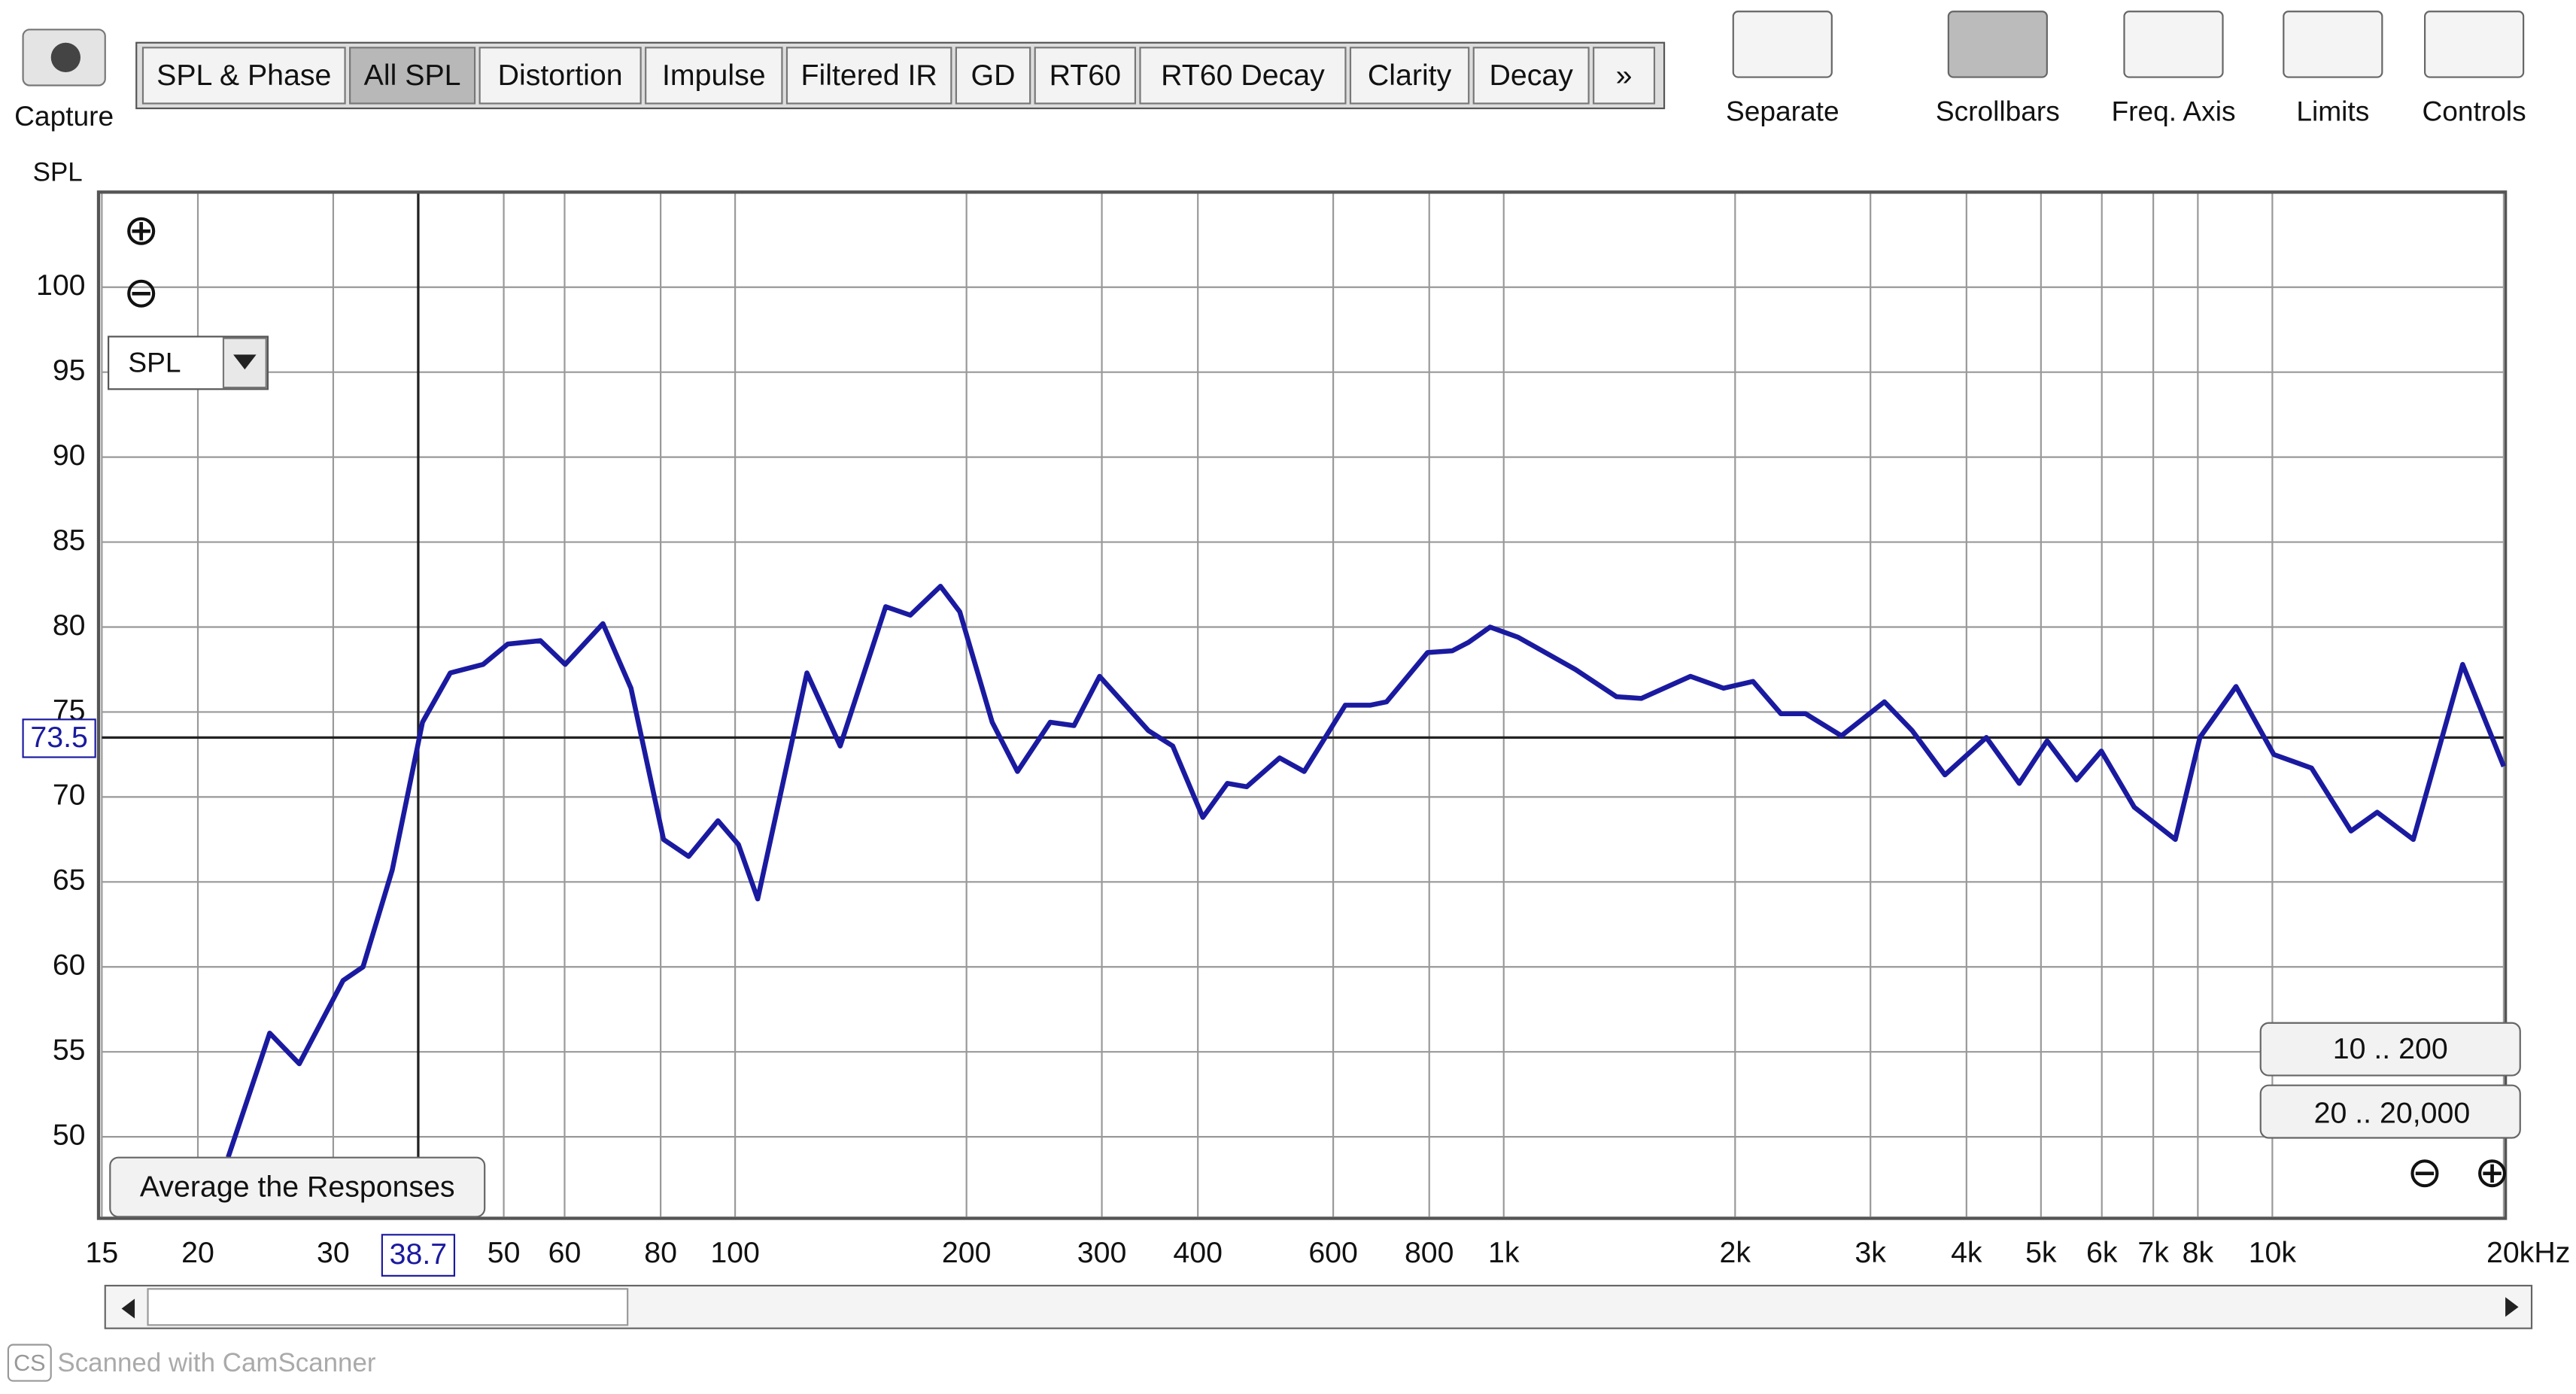 The height and width of the screenshot is (1394, 2576). Describe the element at coordinates (102, 1253) in the screenshot. I see `x-tick-label: 15` at that location.